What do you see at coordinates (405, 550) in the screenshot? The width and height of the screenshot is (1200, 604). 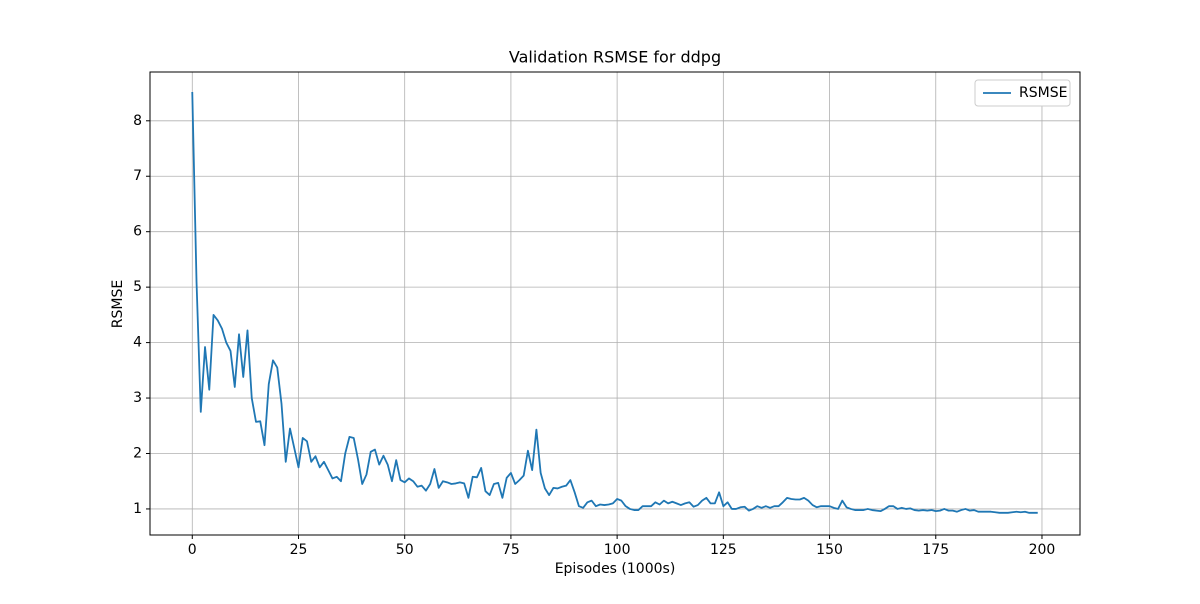 I see `x-tick-label: 50` at bounding box center [405, 550].